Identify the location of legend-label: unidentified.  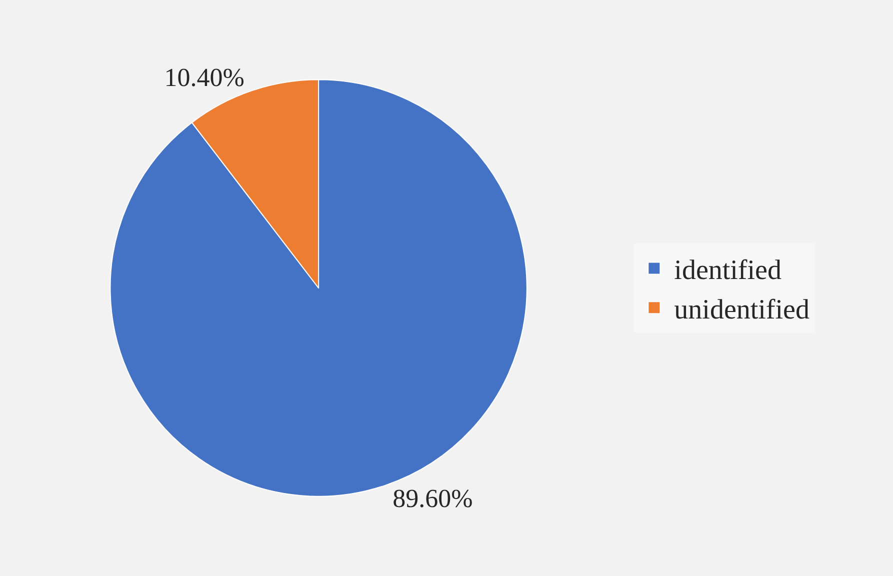
(742, 310).